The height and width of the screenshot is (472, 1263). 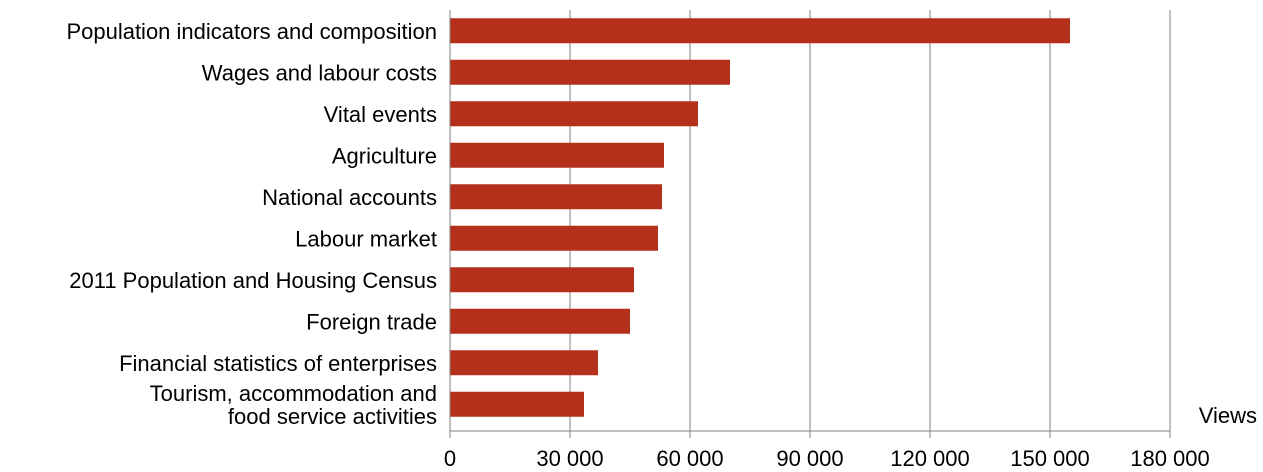 I want to click on category-label: Vital events, so click(x=380, y=114).